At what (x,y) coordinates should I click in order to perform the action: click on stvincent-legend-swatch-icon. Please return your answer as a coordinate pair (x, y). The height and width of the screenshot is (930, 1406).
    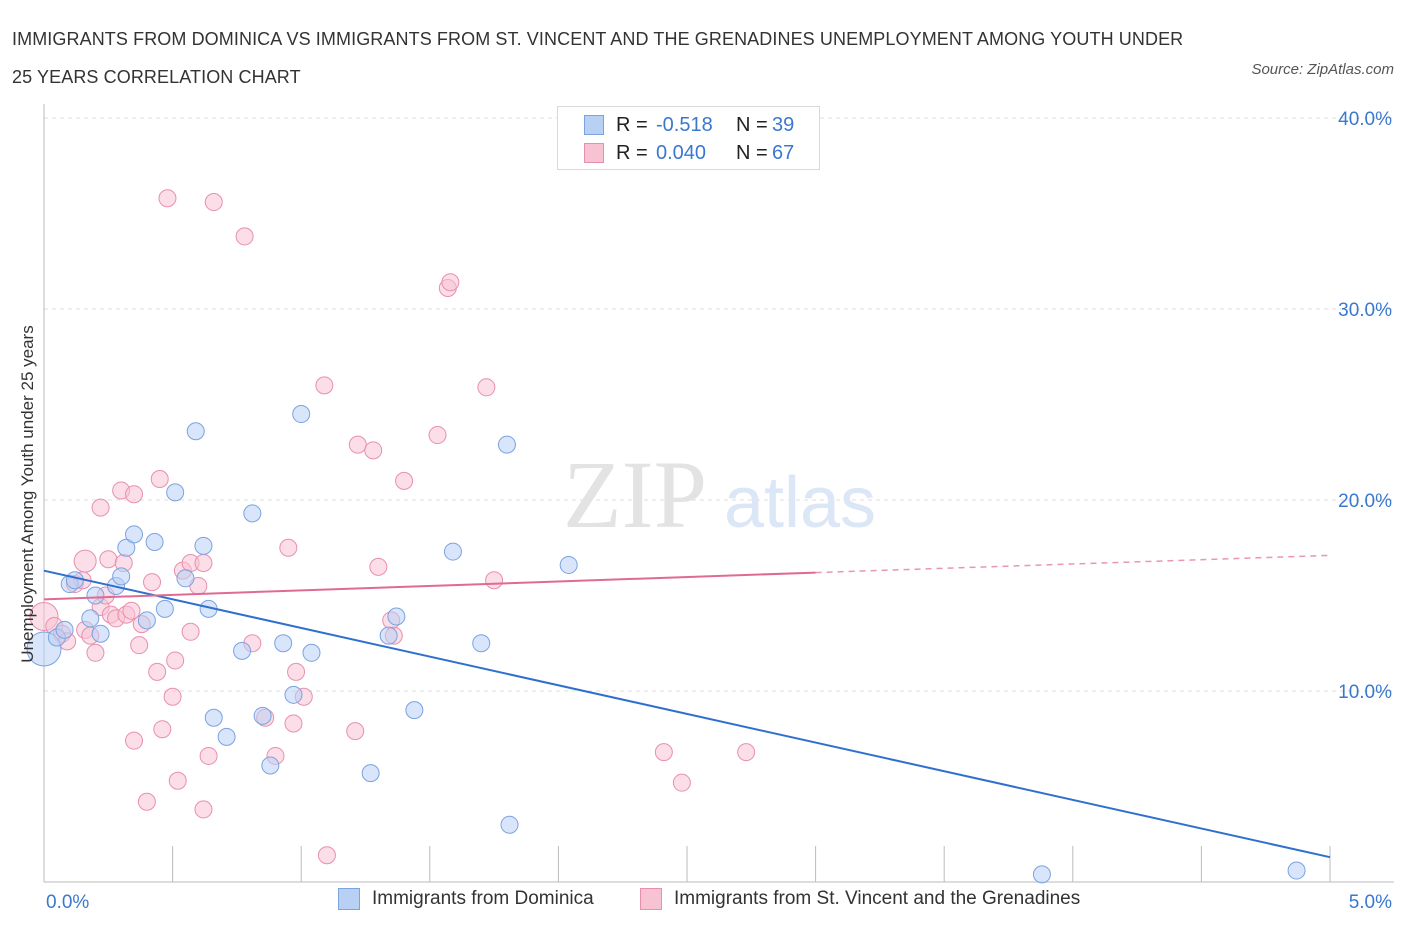
    Looking at the image, I should click on (651, 899).